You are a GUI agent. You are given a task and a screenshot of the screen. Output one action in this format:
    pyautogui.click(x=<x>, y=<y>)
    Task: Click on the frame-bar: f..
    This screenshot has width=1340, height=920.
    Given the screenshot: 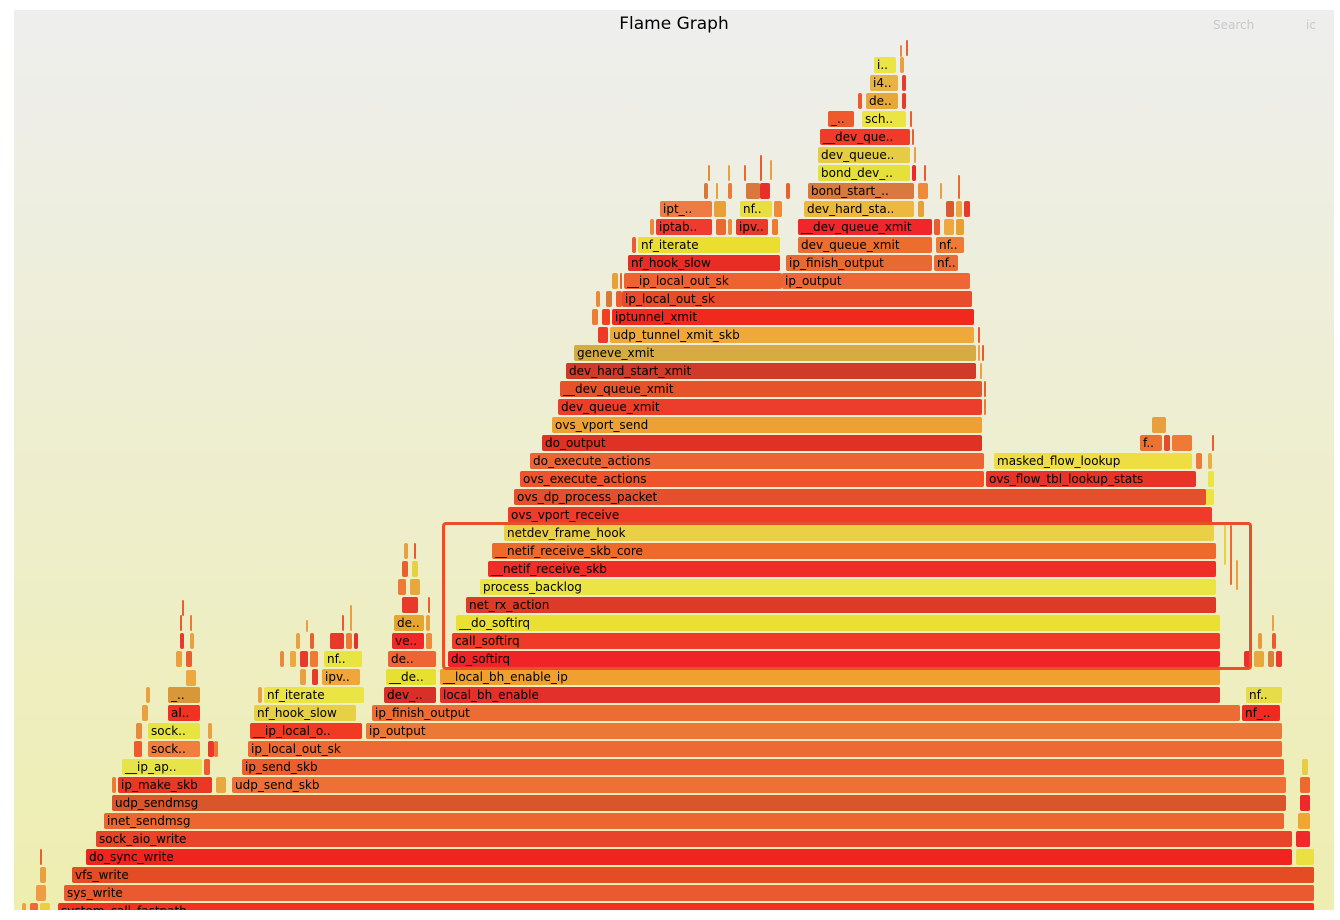 What is the action you would take?
    pyautogui.click(x=1151, y=443)
    